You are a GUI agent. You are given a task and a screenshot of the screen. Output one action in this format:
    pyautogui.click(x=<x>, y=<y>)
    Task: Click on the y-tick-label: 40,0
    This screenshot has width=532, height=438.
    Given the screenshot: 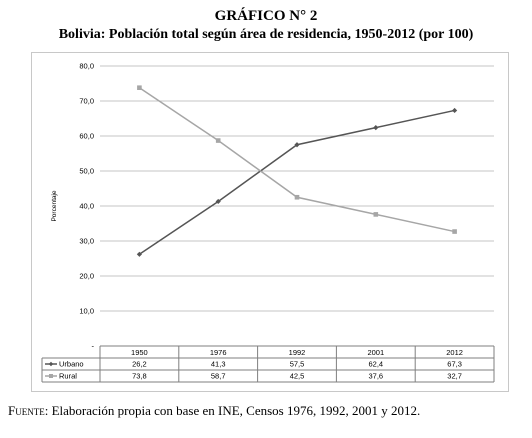 What is the action you would take?
    pyautogui.click(x=86, y=206)
    